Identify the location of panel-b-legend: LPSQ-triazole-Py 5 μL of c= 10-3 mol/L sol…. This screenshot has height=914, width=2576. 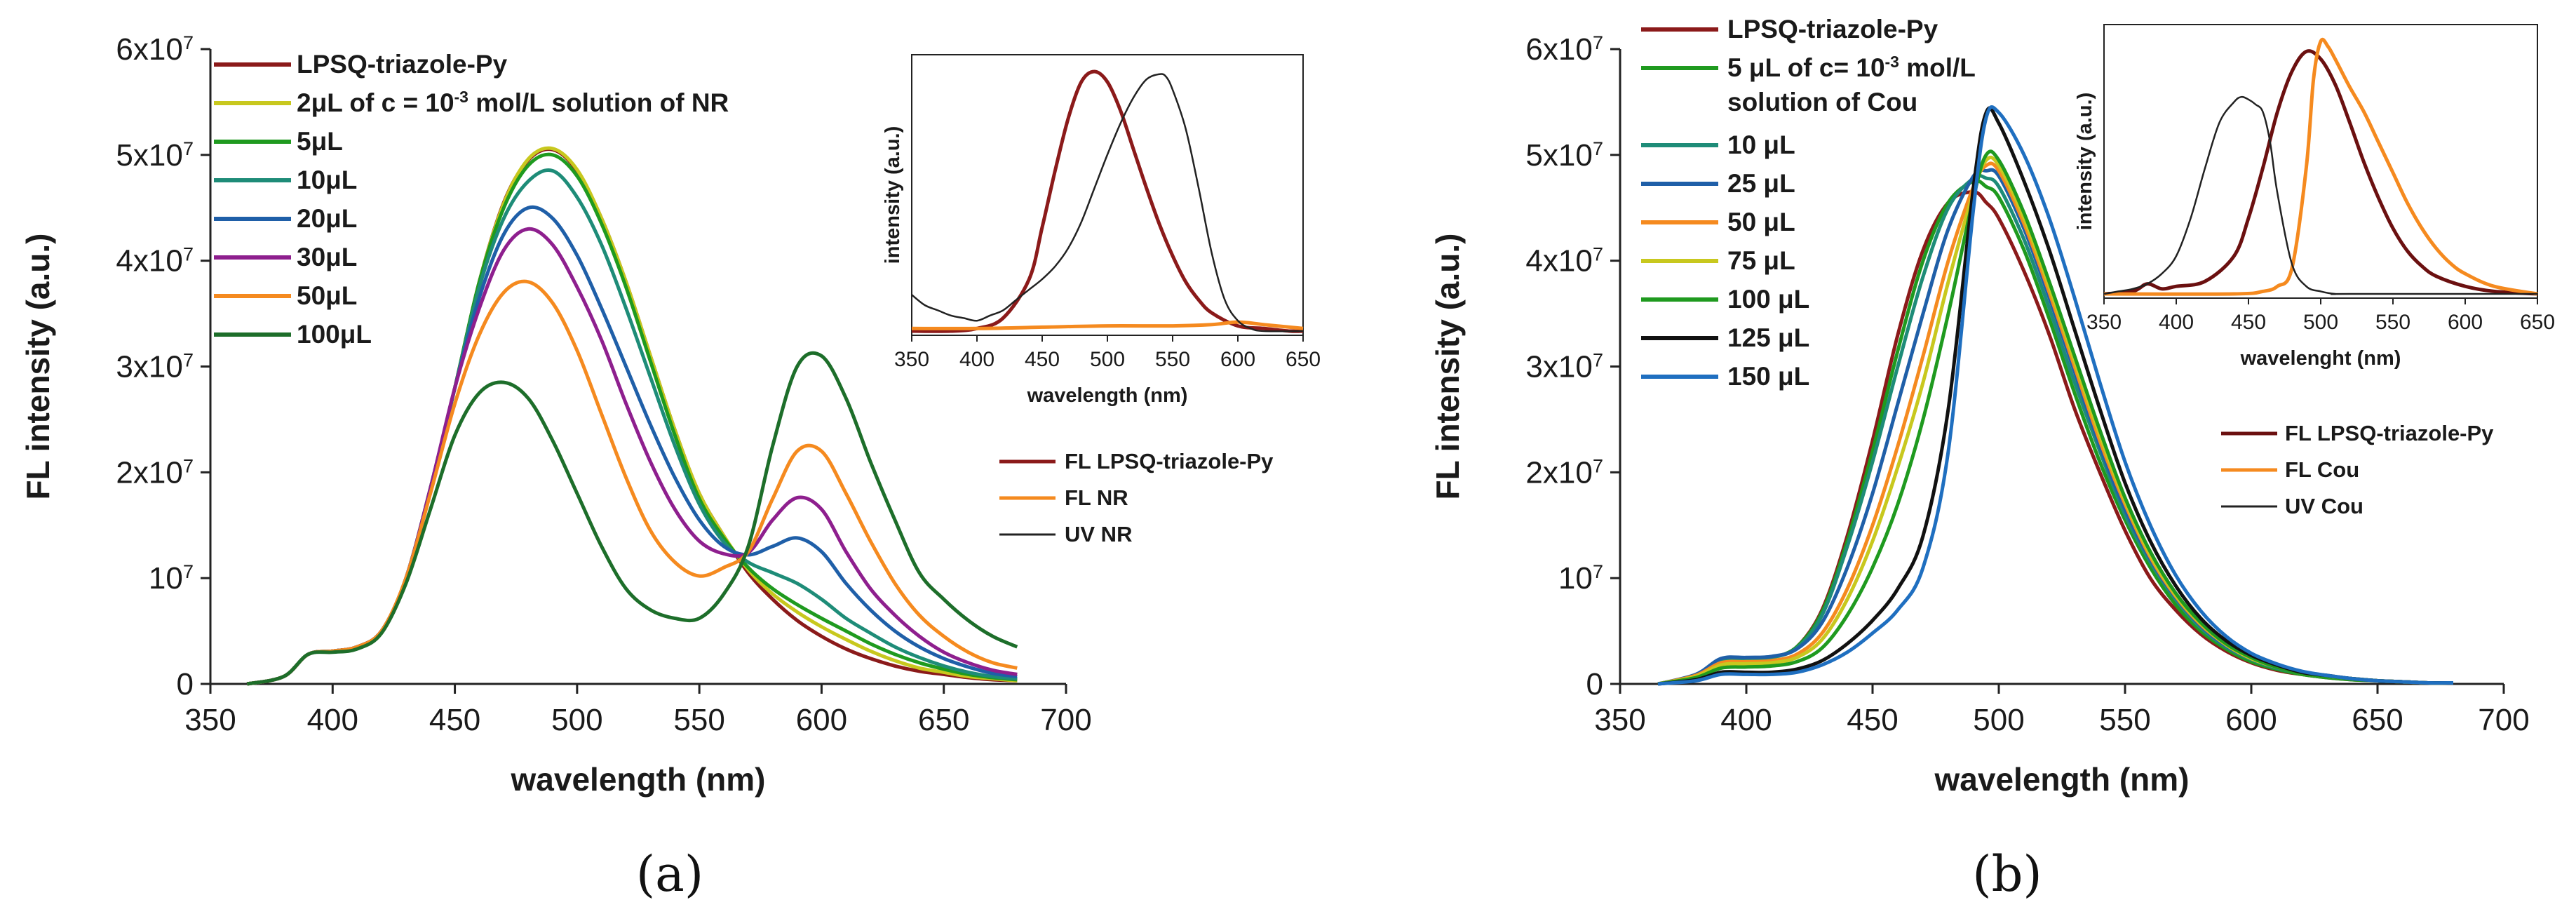
(1808, 203).